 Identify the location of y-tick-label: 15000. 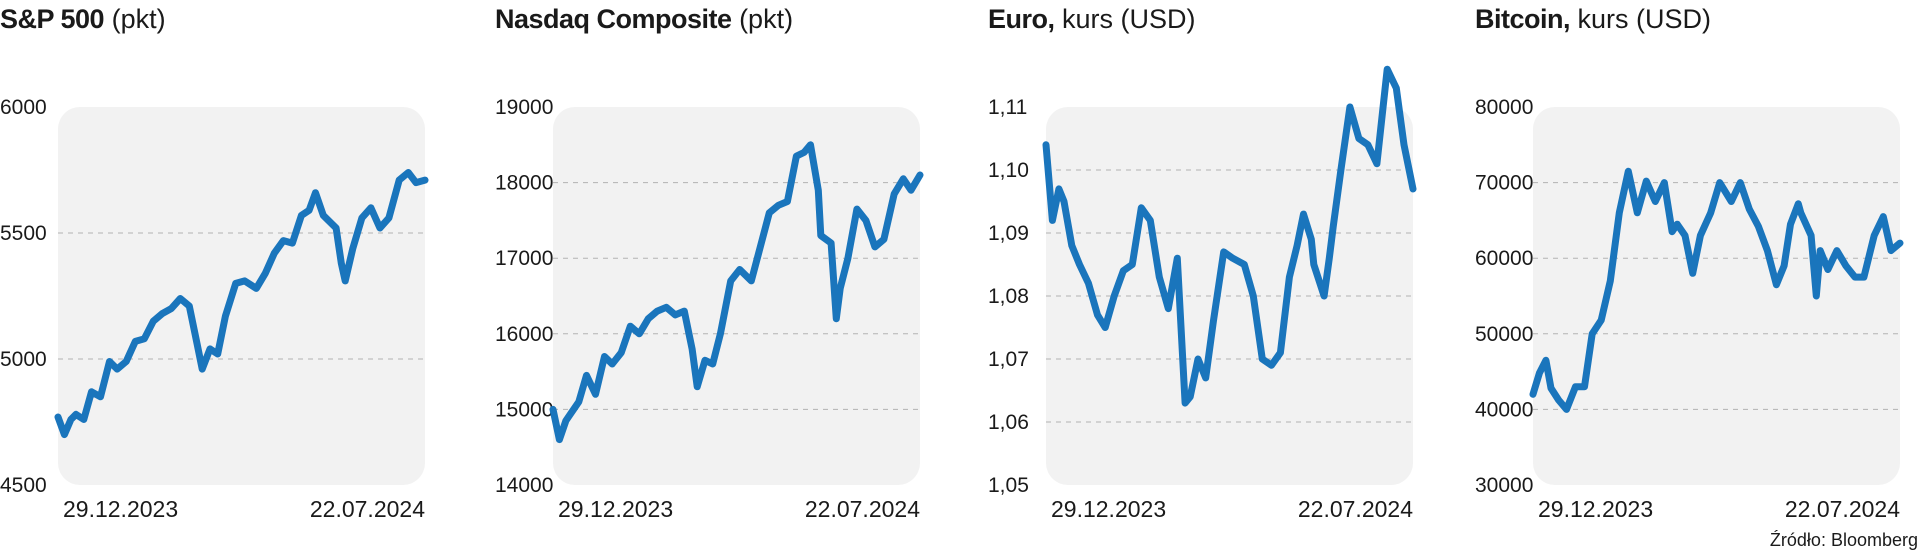
(524, 409).